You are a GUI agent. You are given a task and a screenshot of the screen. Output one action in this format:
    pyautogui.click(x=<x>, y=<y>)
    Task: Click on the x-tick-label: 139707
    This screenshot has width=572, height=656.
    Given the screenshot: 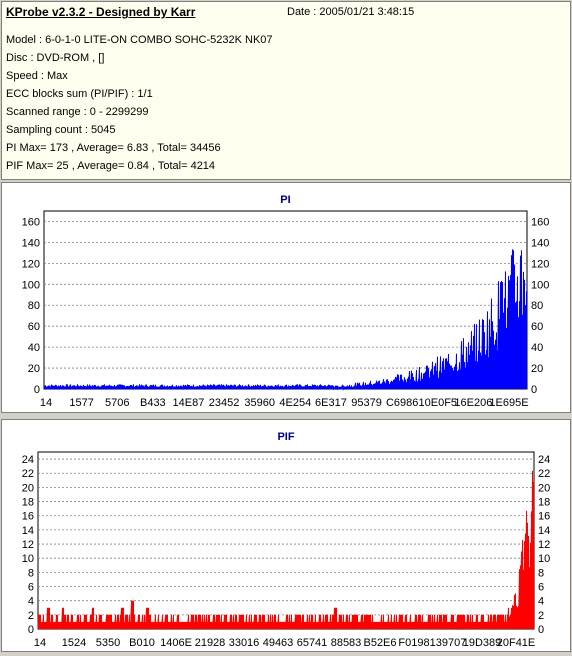 What is the action you would take?
    pyautogui.click(x=448, y=643)
    